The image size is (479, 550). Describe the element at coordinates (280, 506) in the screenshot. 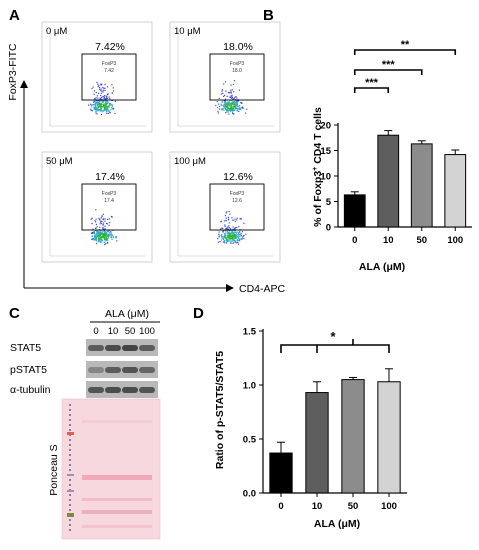

I see `x-tick-label: 0` at that location.